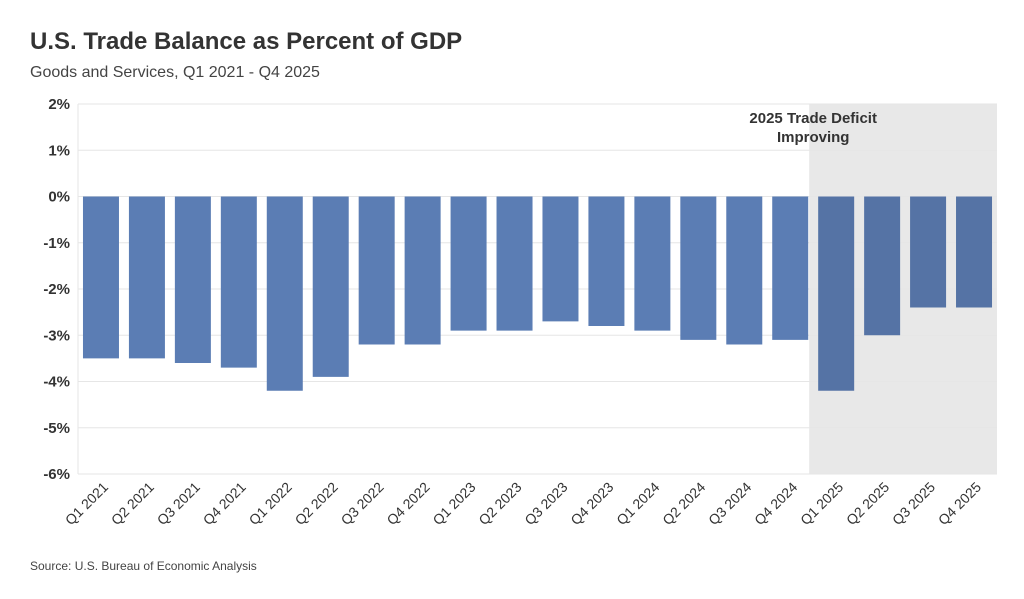 The height and width of the screenshot is (599, 1024). I want to click on x-tick-label: Q4 2022, so click(407, 503).